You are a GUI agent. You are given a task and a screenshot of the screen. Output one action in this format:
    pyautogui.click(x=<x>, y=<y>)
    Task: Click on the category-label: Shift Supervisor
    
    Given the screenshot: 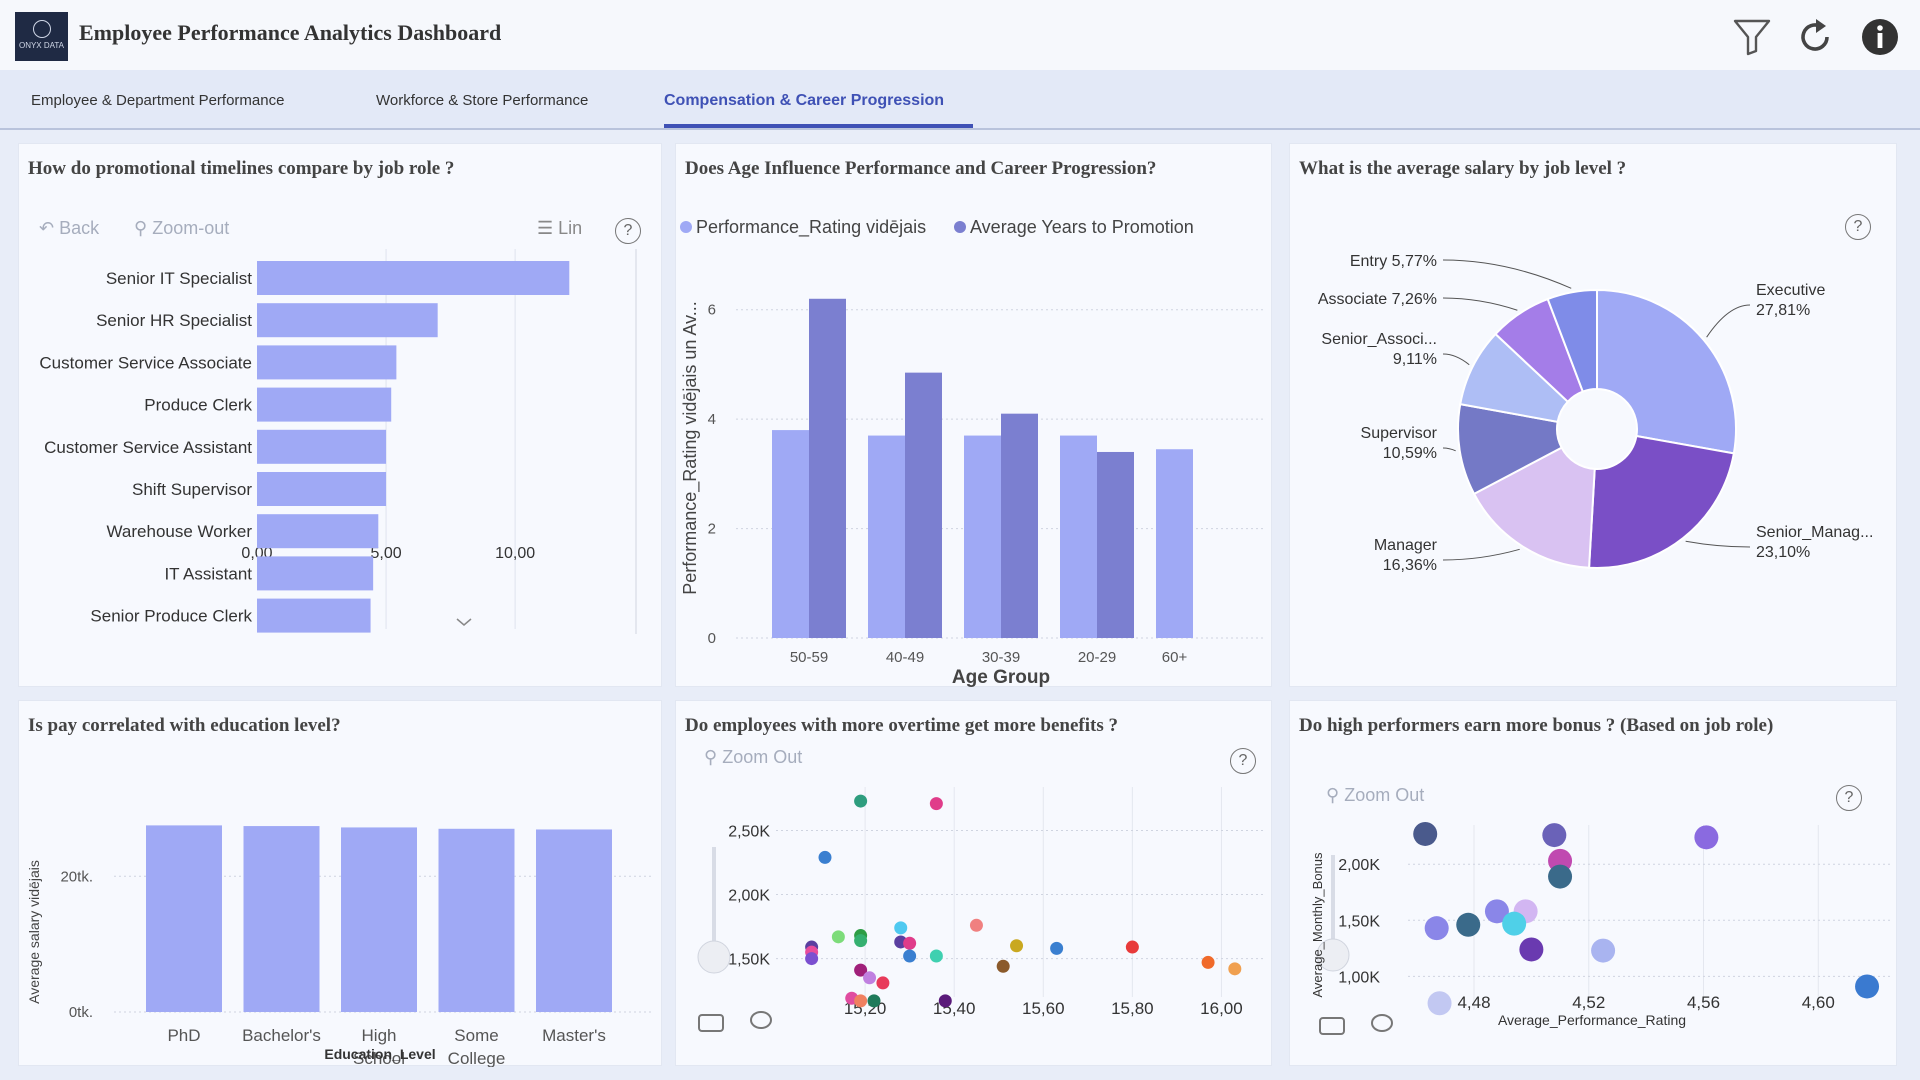 What is the action you would take?
    pyautogui.click(x=192, y=489)
    